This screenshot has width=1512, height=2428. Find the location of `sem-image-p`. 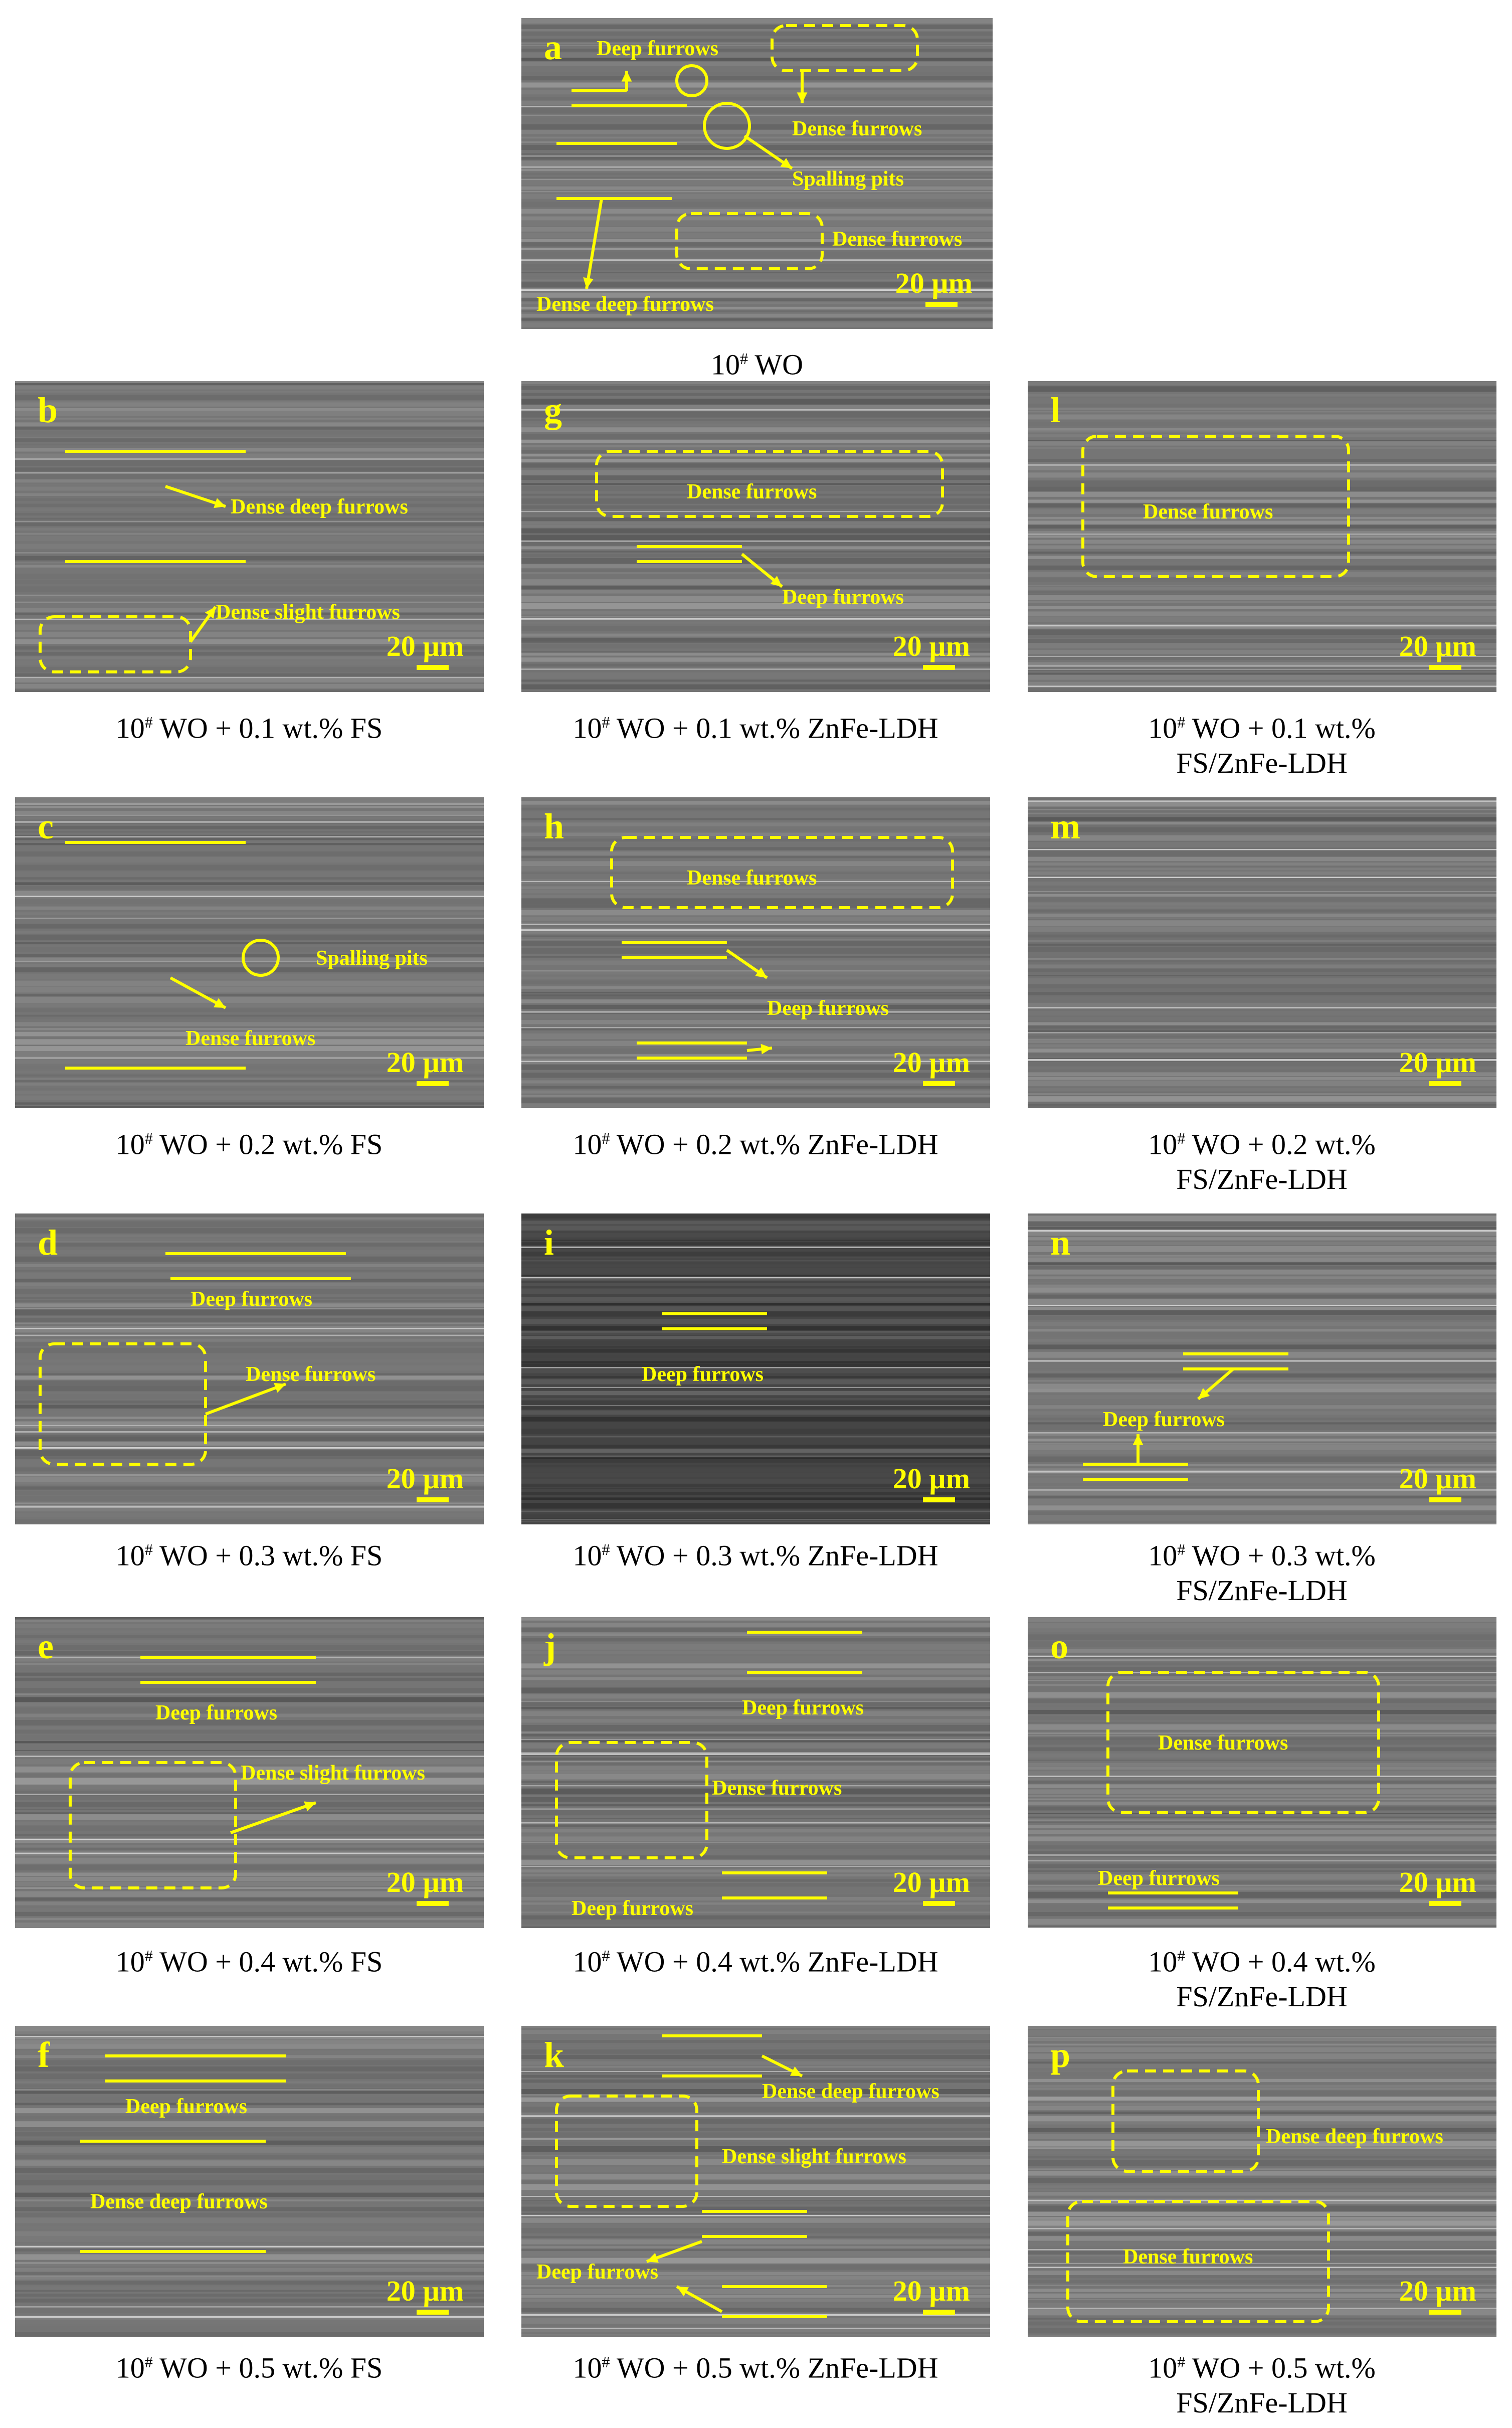

sem-image-p is located at coordinates (1262, 2181).